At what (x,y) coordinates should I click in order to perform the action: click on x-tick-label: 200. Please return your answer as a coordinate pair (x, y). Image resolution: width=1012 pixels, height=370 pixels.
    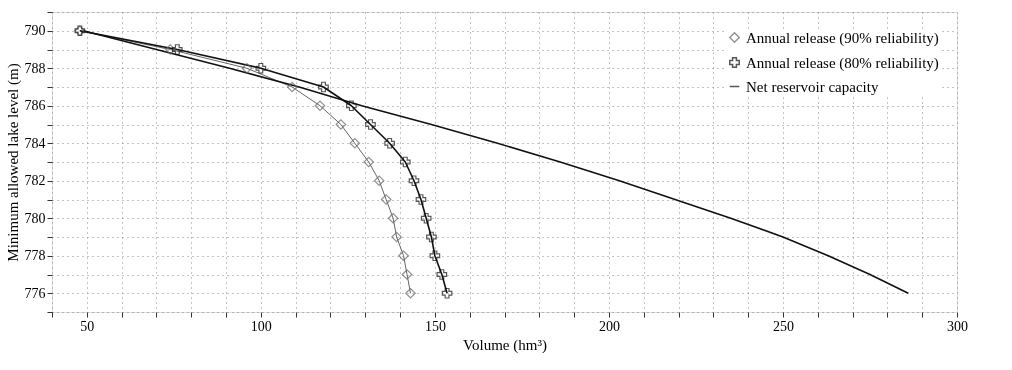
    Looking at the image, I should click on (609, 326).